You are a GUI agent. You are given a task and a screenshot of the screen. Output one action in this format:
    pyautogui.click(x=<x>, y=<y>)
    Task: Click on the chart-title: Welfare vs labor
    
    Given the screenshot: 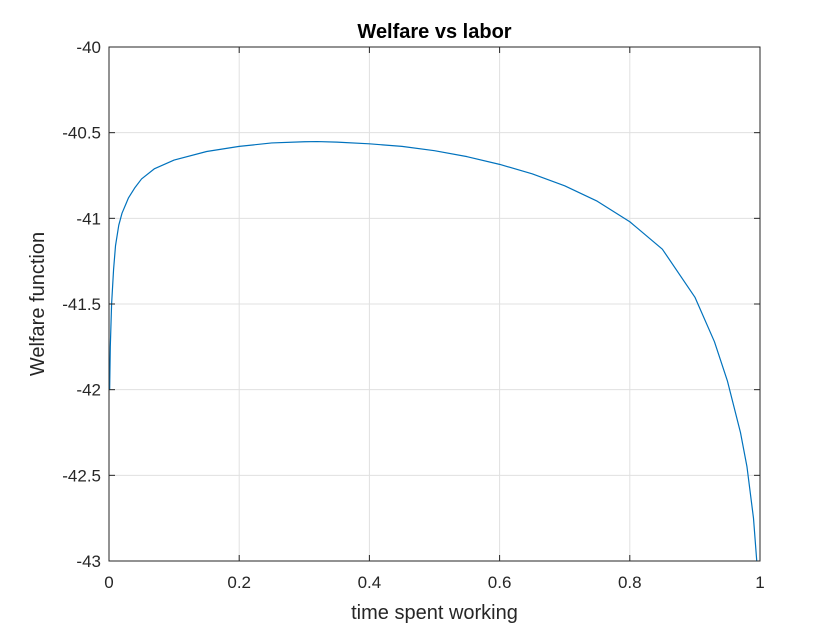 What is the action you would take?
    pyautogui.click(x=434, y=32)
    